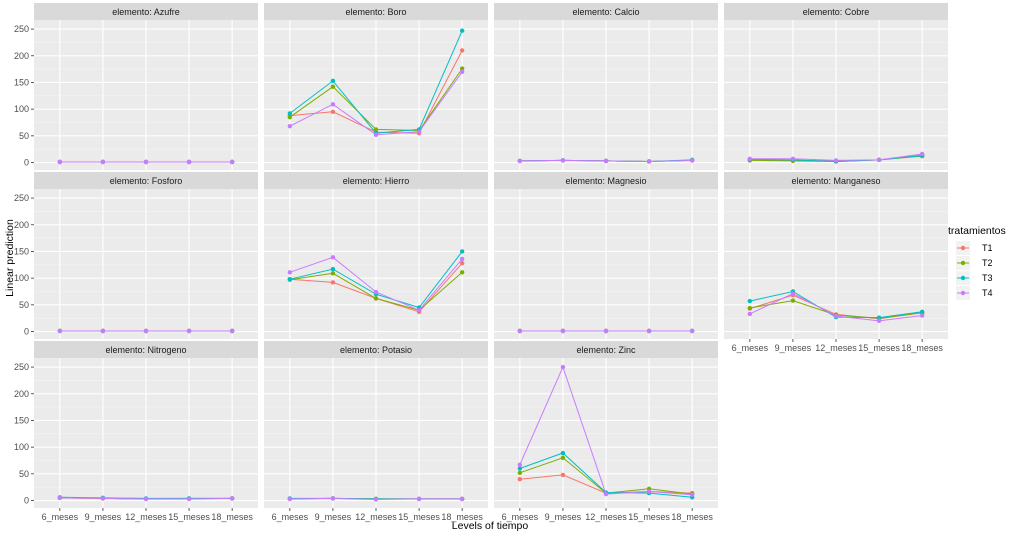 This screenshot has width=1024, height=535. What do you see at coordinates (605, 12) in the screenshot?
I see `facet-strip-label: elemento: Calcio` at bounding box center [605, 12].